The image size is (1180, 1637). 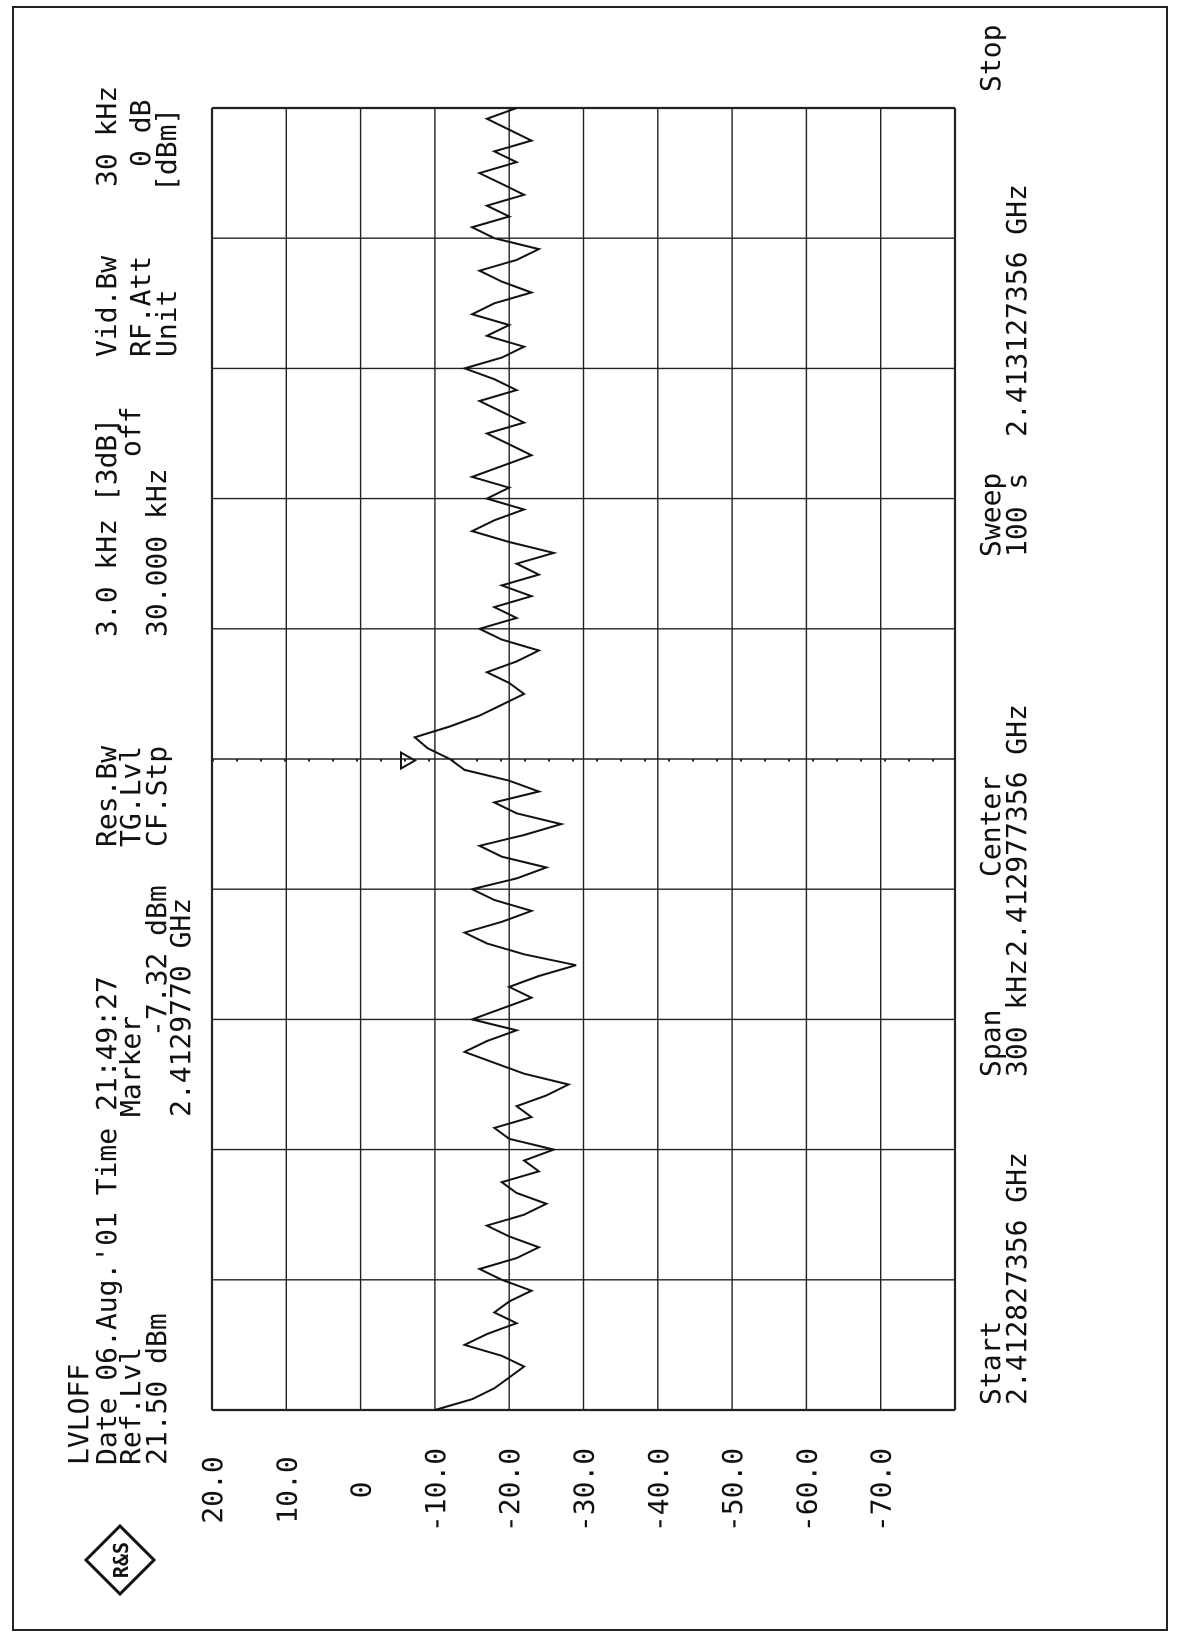 I want to click on footer-sweep-label: Sweep, so click(x=990, y=515).